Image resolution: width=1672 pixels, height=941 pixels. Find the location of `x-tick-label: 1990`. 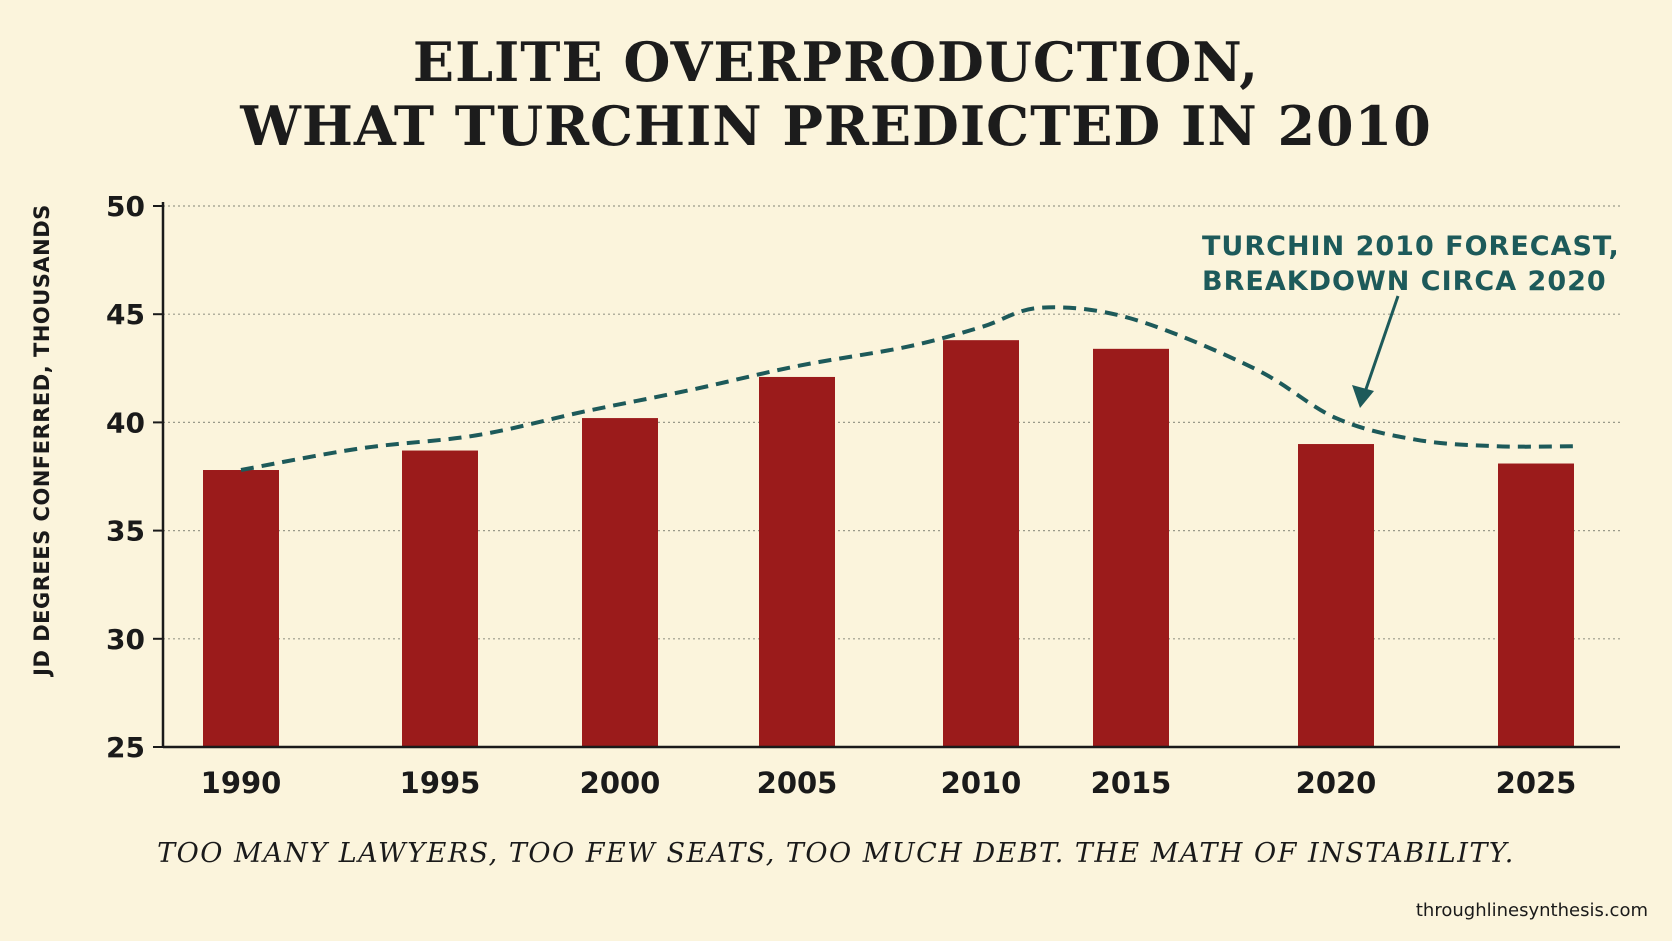

x-tick-label: 1990 is located at coordinates (241, 783).